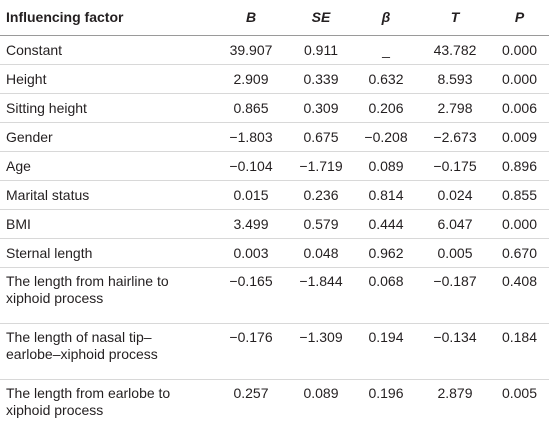 This screenshot has height=435, width=549. What do you see at coordinates (386, 195) in the screenshot?
I see `value-cell: 0.814` at bounding box center [386, 195].